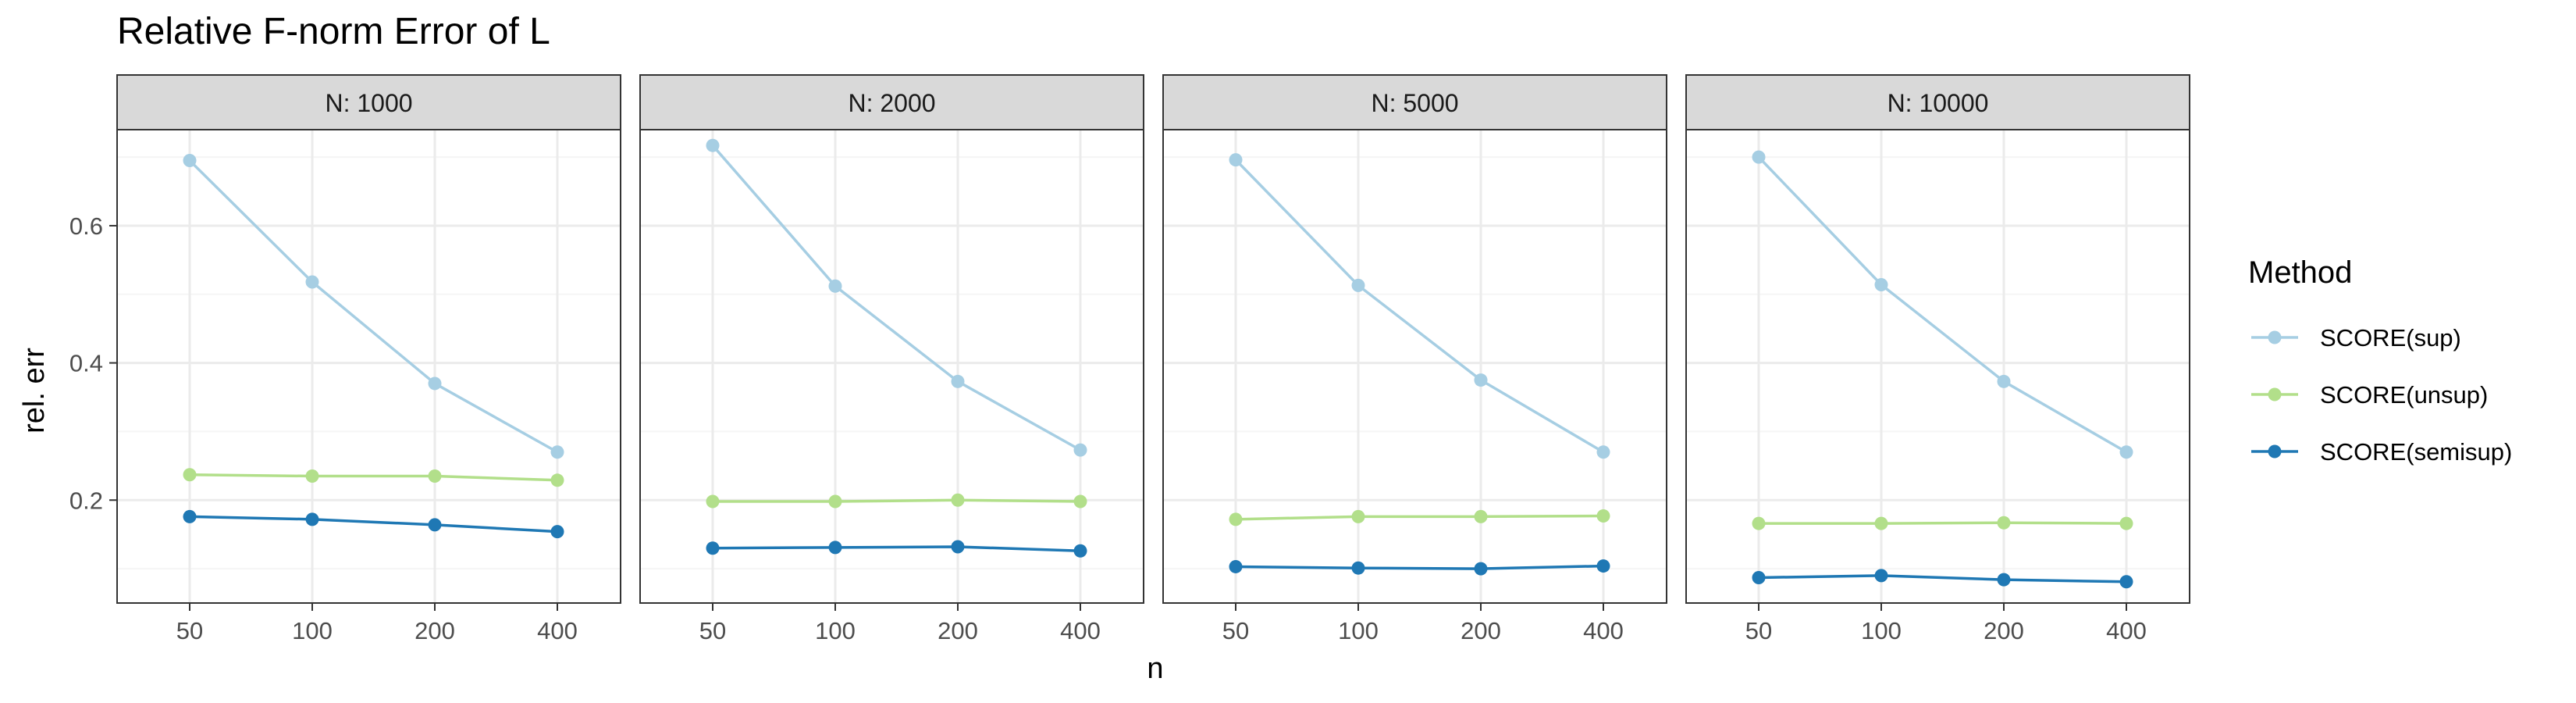 This screenshot has height=703, width=2576. I want to click on y-tick-label: 0.6, so click(86, 226).